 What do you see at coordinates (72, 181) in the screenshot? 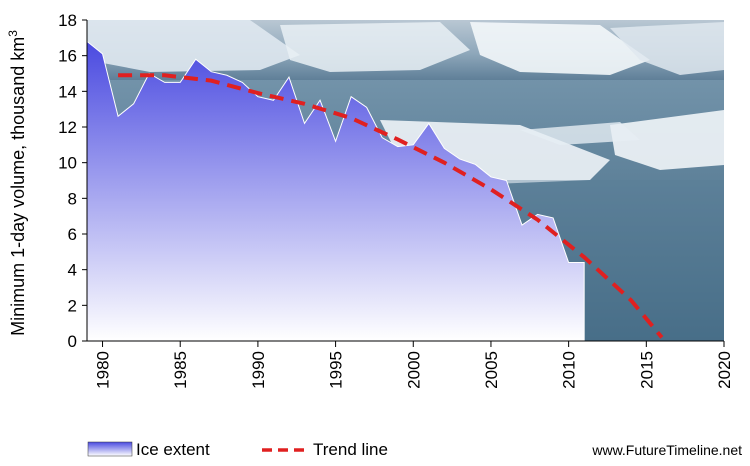
I see `y-ticks: 0 2 4 6 8 10 12 14 16 18` at bounding box center [72, 181].